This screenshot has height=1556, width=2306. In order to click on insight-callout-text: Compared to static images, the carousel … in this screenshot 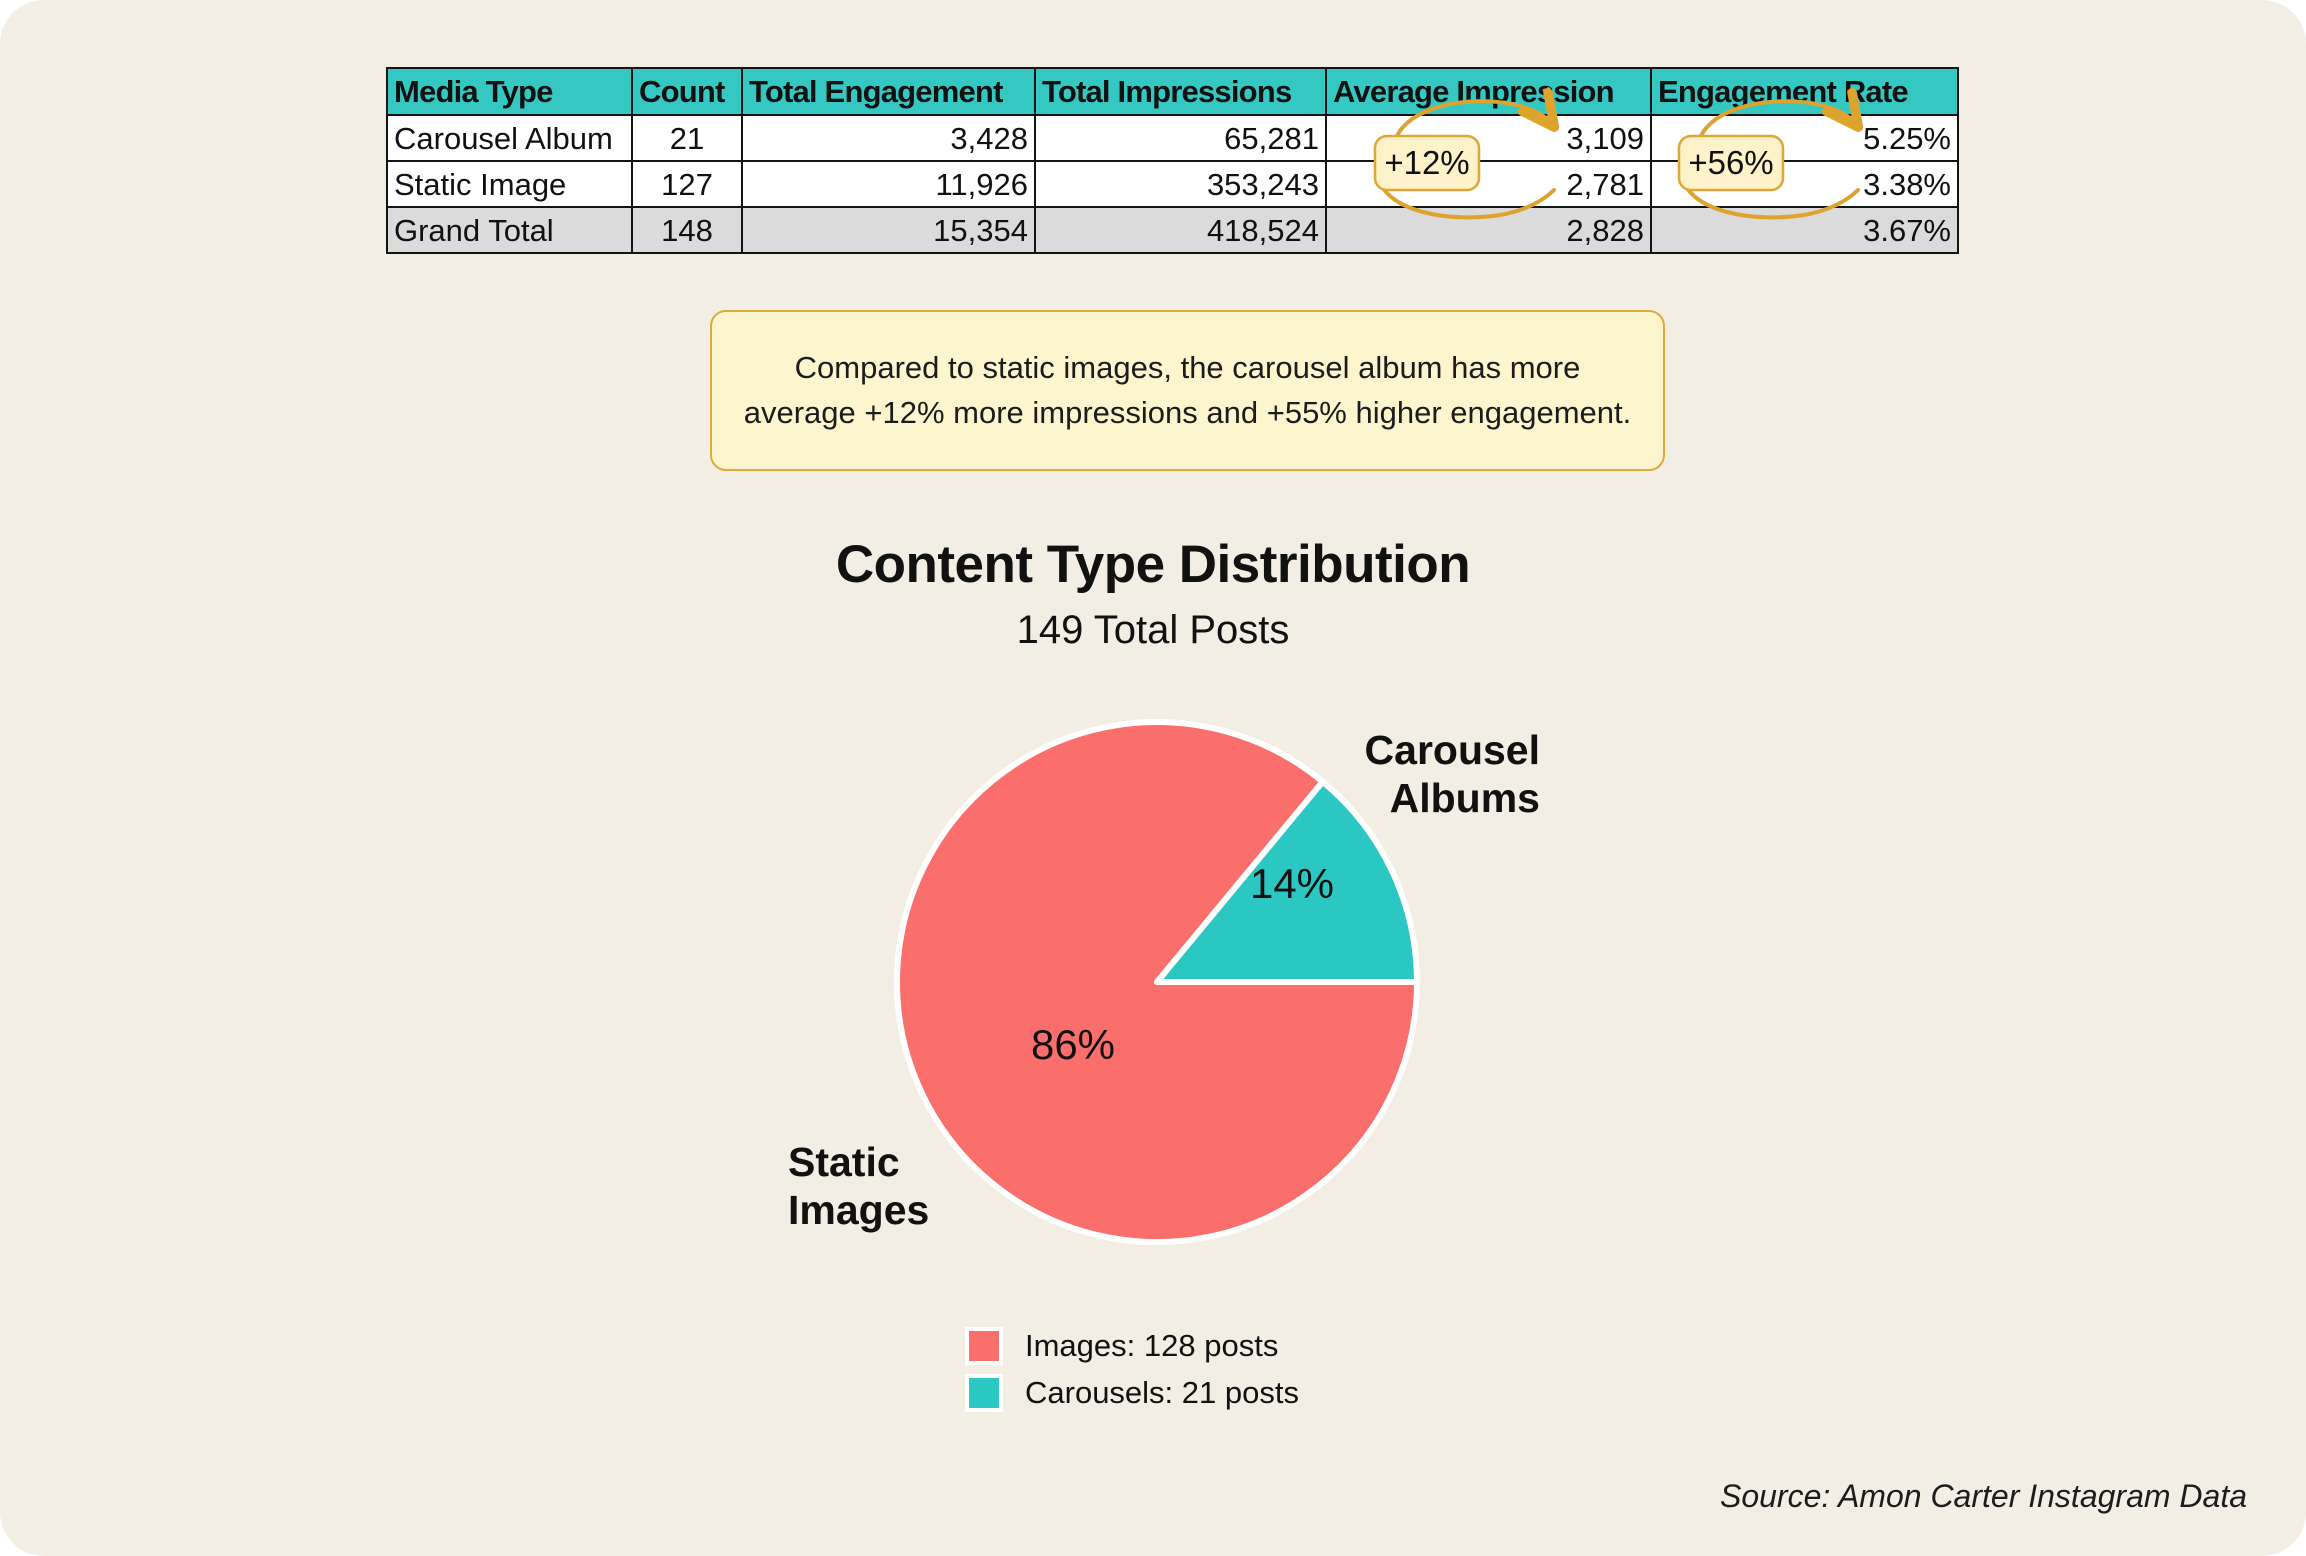, I will do `click(1187, 389)`.